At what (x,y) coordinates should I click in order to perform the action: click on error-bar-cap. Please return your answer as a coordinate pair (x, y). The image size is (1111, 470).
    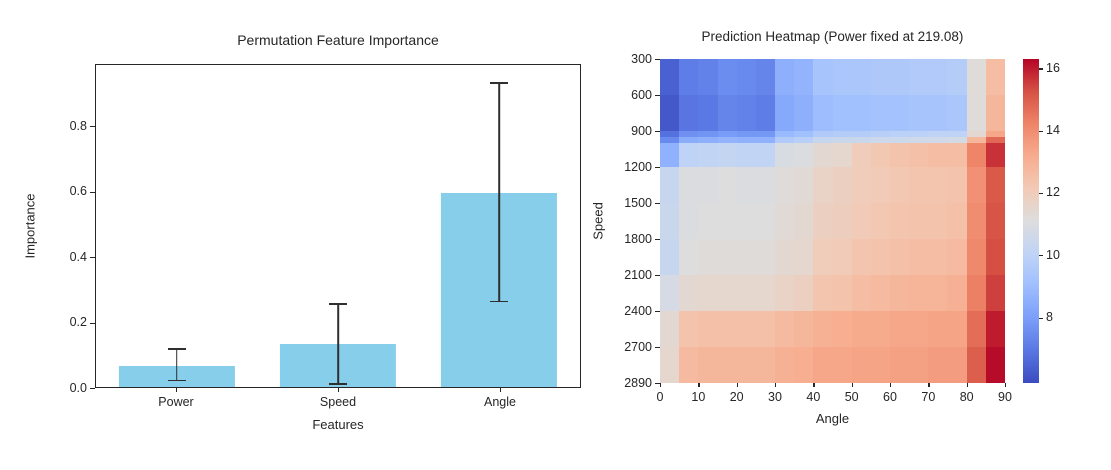
    Looking at the image, I should click on (176, 380).